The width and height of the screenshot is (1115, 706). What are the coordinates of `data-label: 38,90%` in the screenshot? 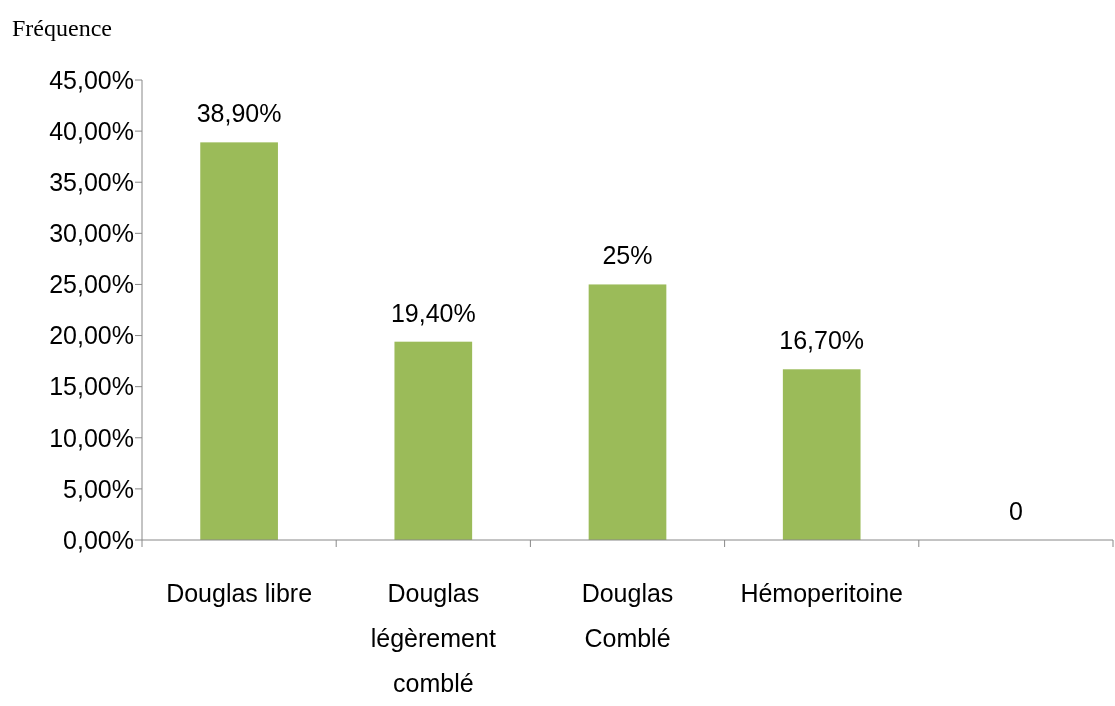 It's located at (239, 113).